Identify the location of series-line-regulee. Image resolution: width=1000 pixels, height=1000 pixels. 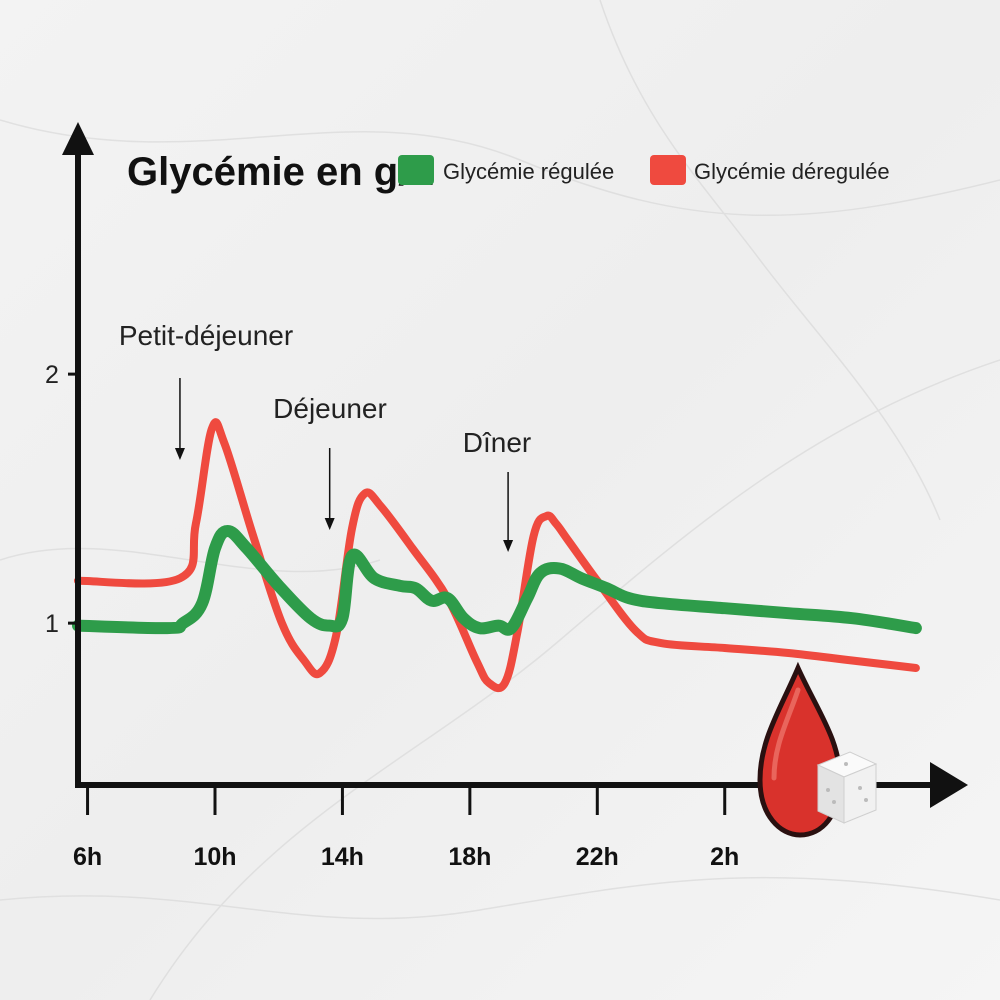
(497, 580).